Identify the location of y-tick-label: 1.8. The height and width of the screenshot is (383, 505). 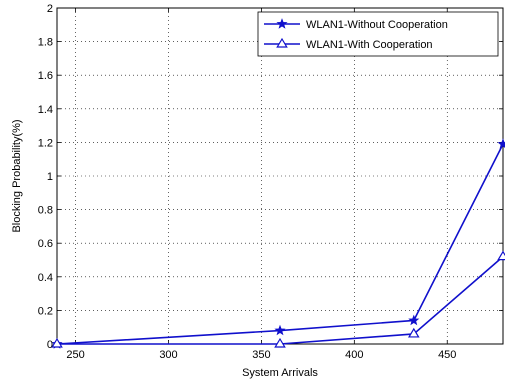
(45, 43).